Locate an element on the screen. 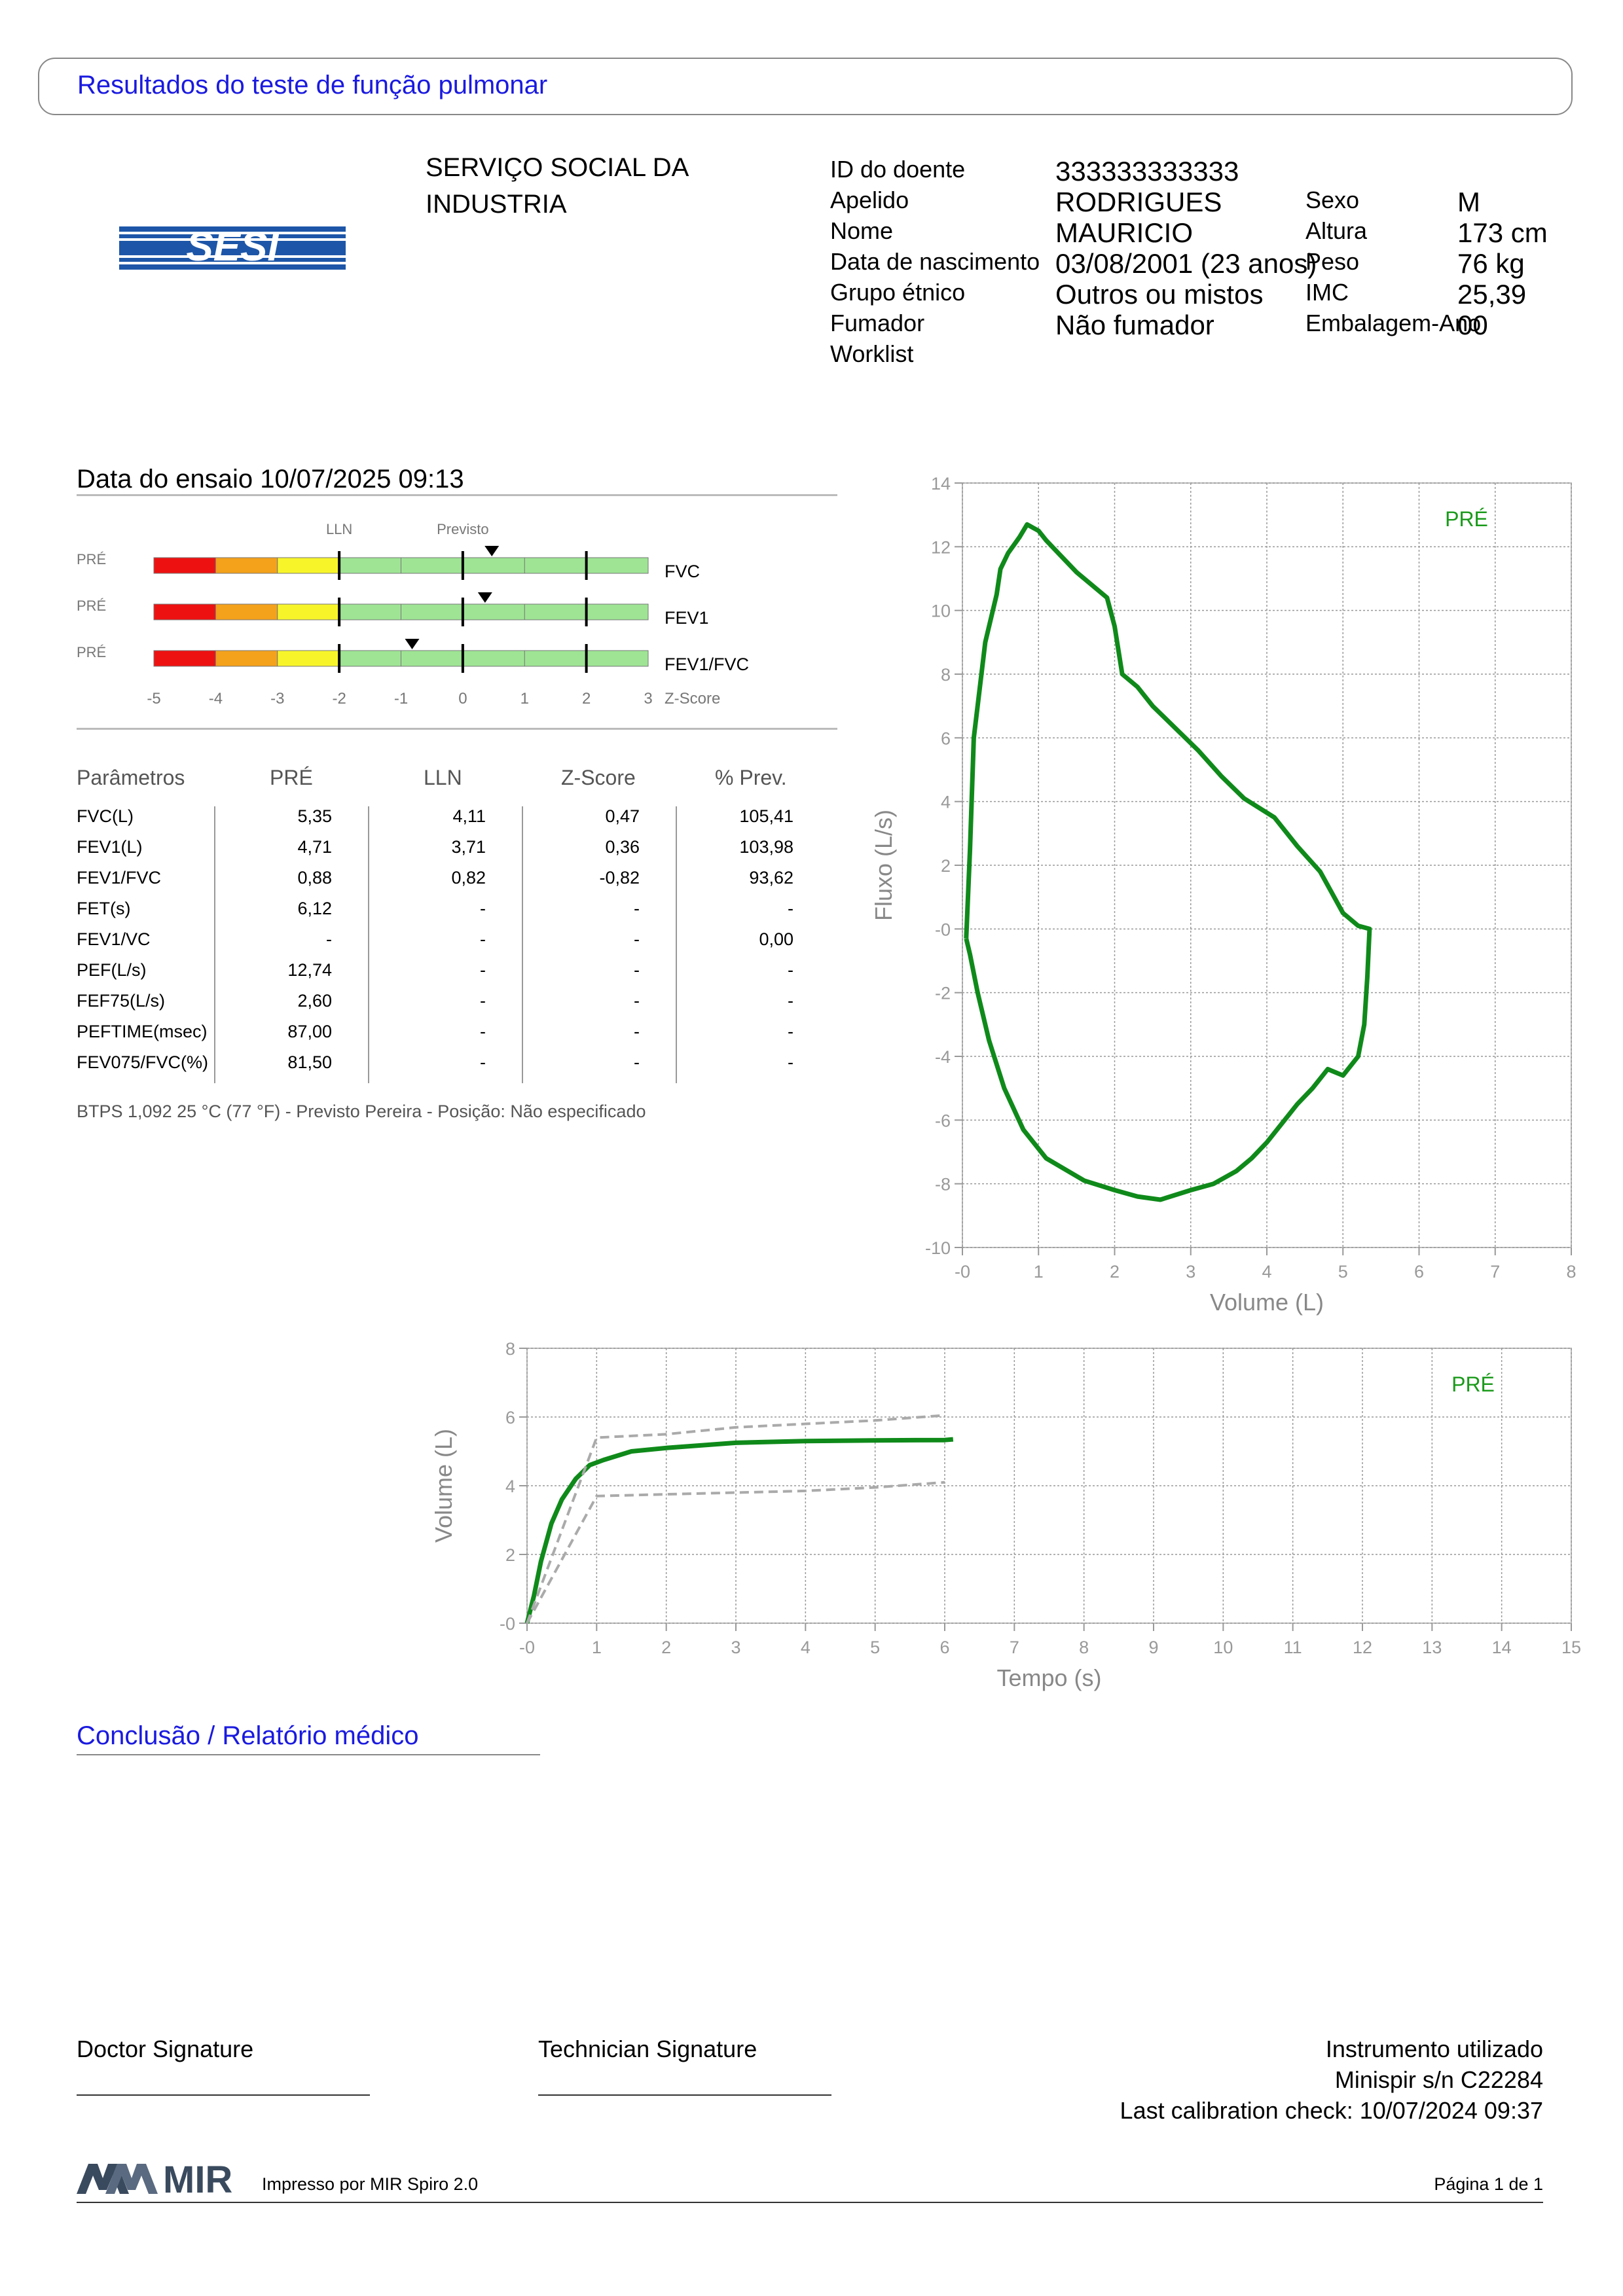  patient-id-label: ID do doente is located at coordinates (898, 169).